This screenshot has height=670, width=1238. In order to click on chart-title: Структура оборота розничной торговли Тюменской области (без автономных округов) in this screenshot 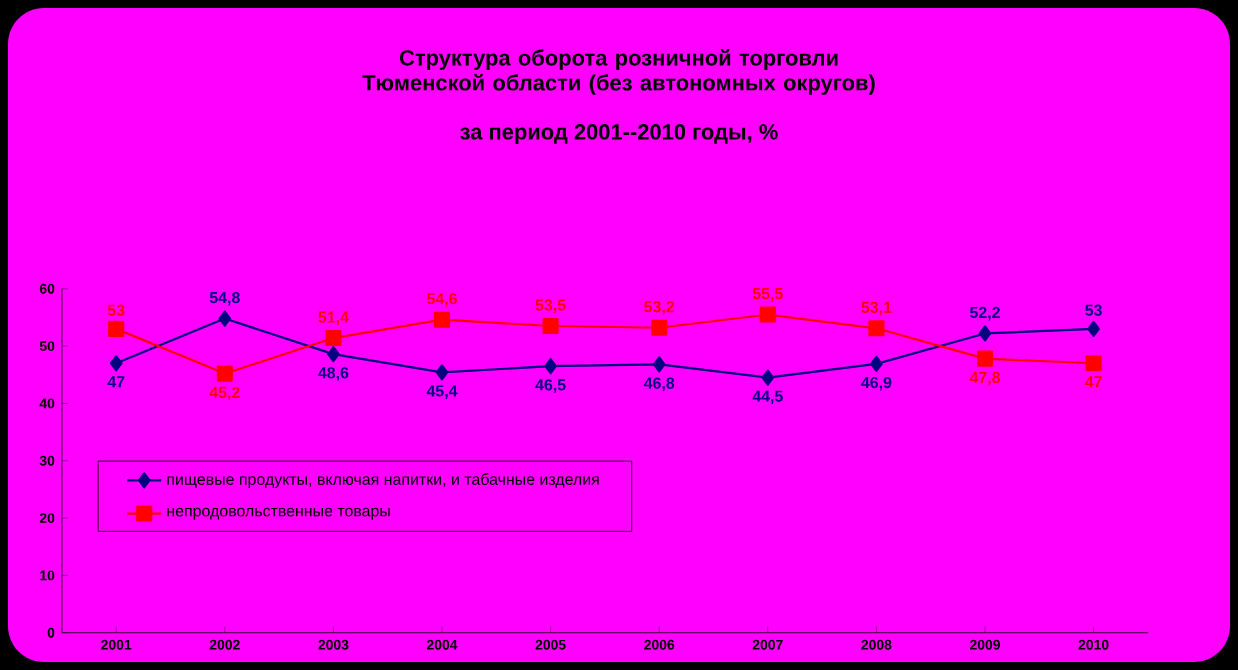, I will do `click(618, 72)`.